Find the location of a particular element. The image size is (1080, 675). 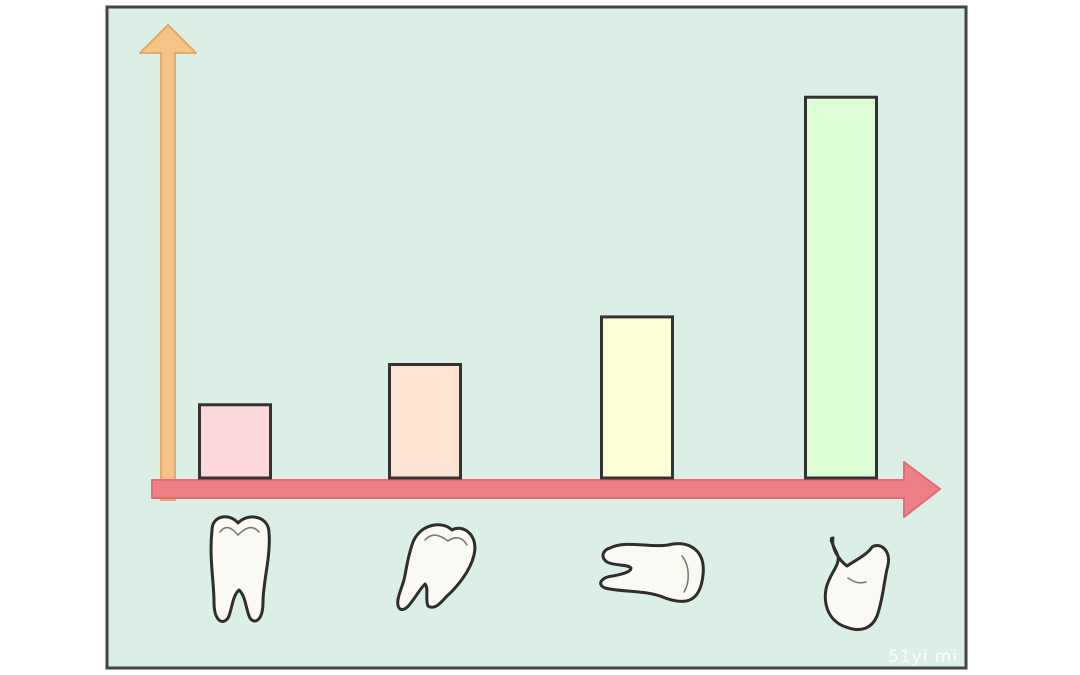

tooth-horizontal-icon is located at coordinates (652, 572).